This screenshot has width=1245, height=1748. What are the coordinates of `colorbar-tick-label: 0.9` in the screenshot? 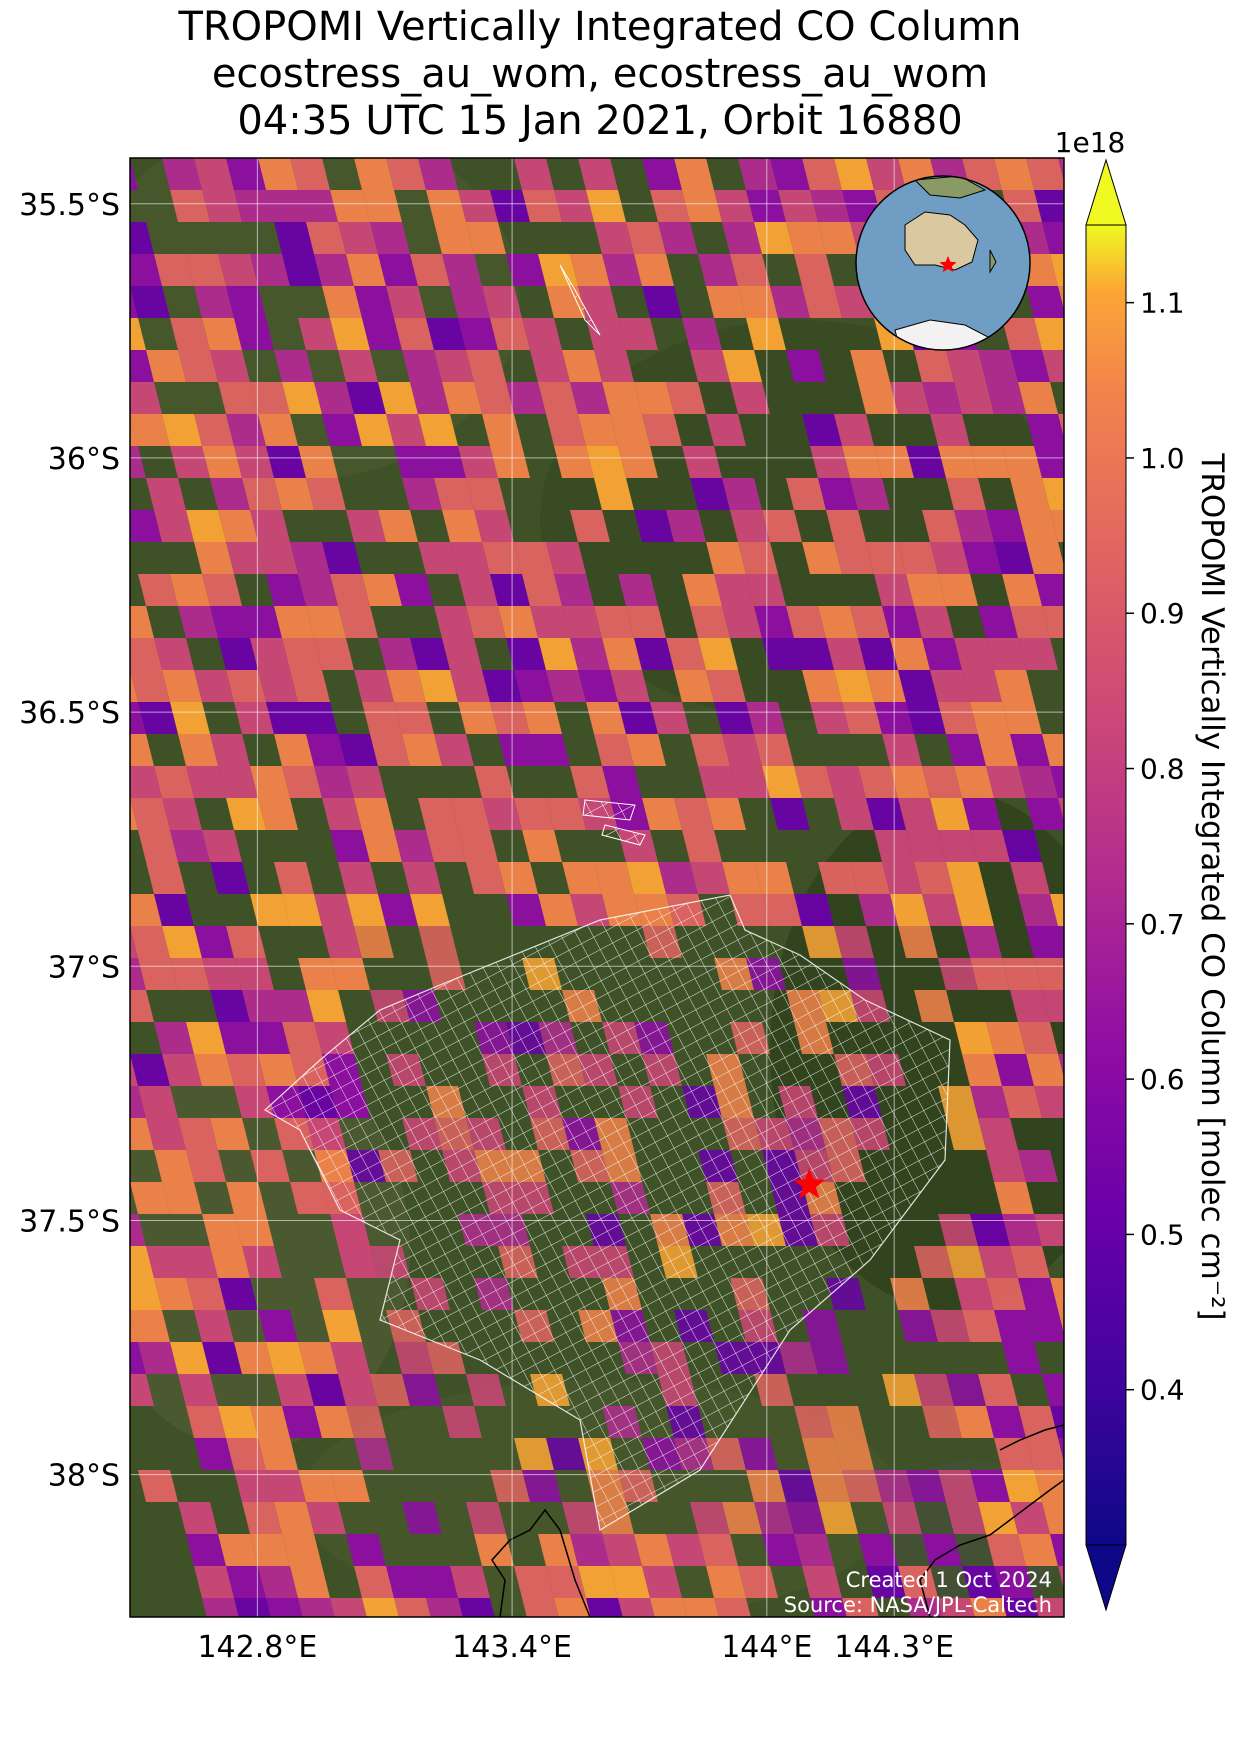 It's located at (1162, 613).